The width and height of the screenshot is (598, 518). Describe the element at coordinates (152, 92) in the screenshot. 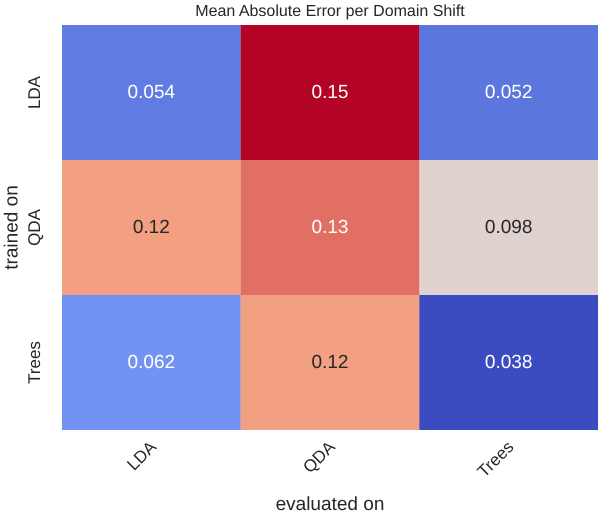

I see `data-label: 0.054` at that location.